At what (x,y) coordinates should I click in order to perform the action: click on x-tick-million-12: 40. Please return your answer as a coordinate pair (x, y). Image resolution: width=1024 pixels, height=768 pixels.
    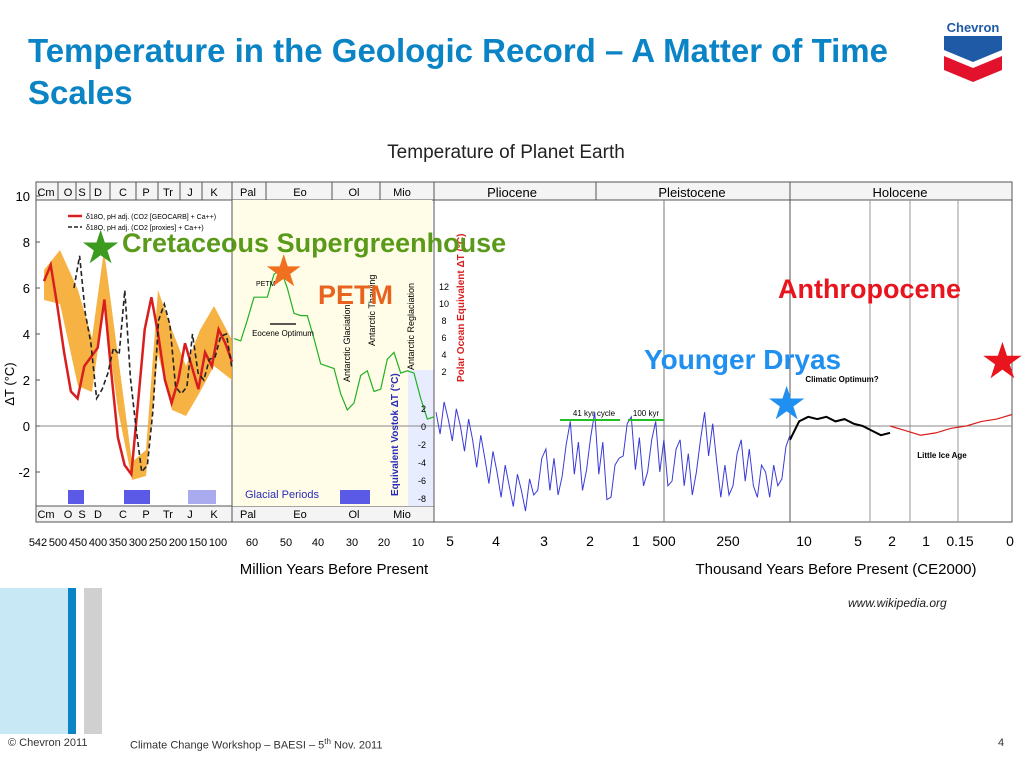
    Looking at the image, I should click on (318, 543).